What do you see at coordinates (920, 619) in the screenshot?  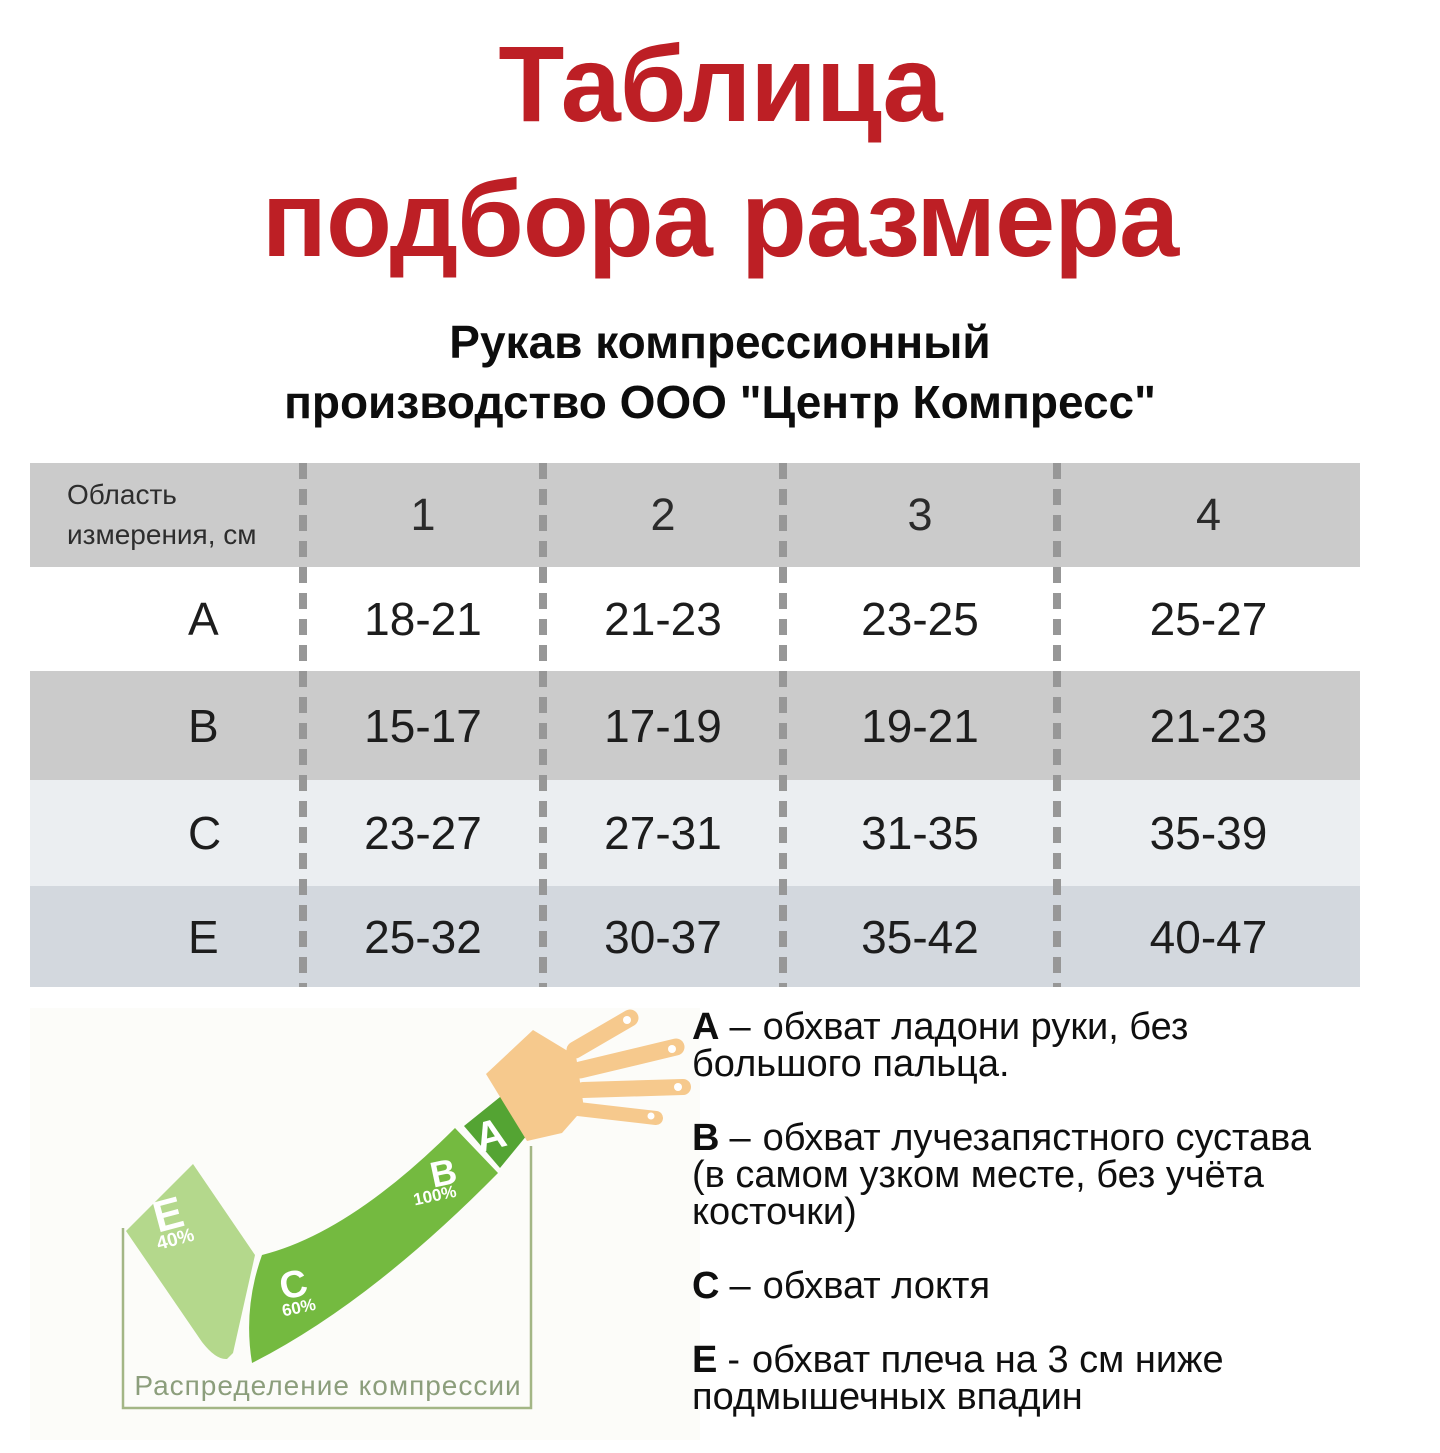 I see `table-cell: 23-25` at bounding box center [920, 619].